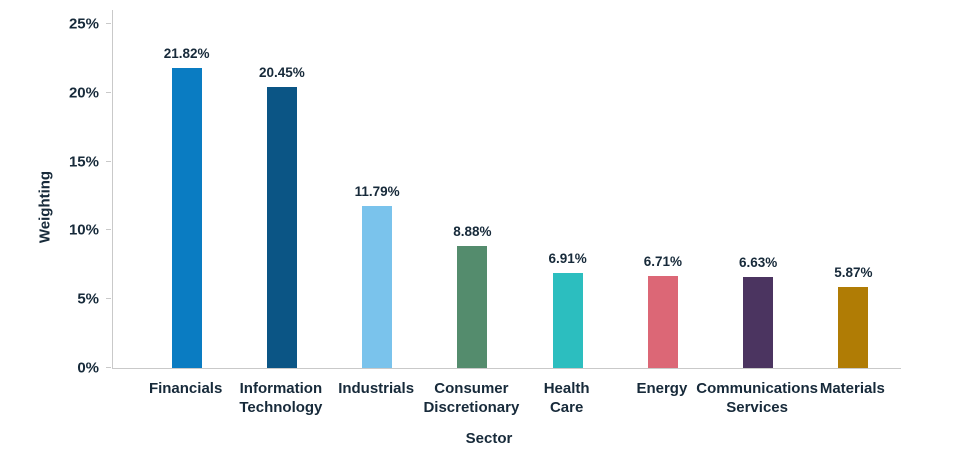 The height and width of the screenshot is (456, 974). I want to click on bar-industrials, so click(377, 286).